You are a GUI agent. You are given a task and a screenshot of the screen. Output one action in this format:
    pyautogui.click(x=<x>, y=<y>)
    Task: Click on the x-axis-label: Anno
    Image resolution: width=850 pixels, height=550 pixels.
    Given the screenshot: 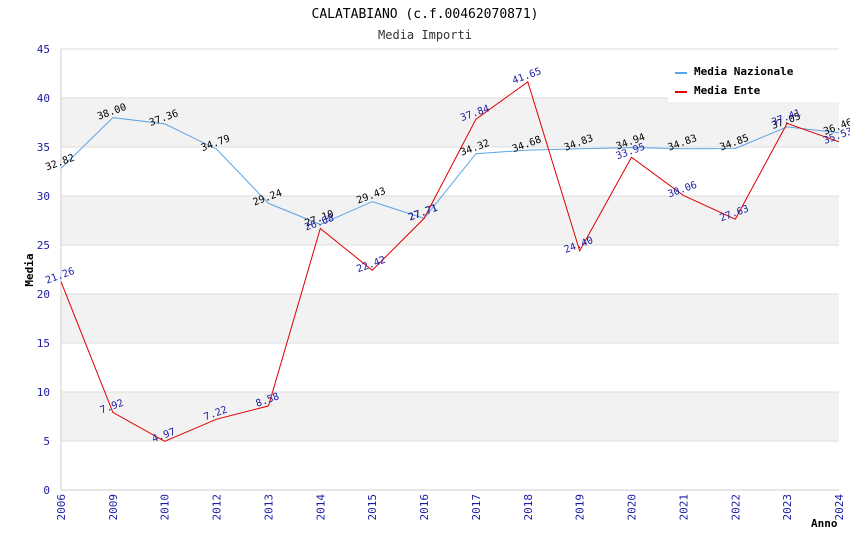 What is the action you would take?
    pyautogui.click(x=824, y=523)
    